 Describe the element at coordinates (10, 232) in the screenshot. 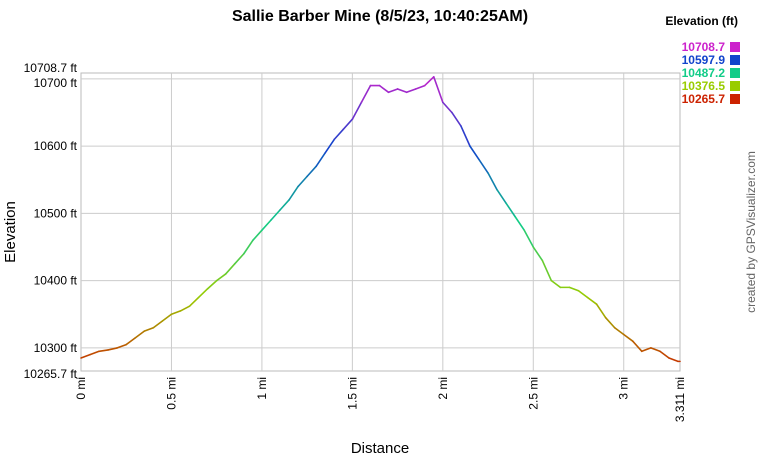

I see `y-axis-label: Elevation` at that location.